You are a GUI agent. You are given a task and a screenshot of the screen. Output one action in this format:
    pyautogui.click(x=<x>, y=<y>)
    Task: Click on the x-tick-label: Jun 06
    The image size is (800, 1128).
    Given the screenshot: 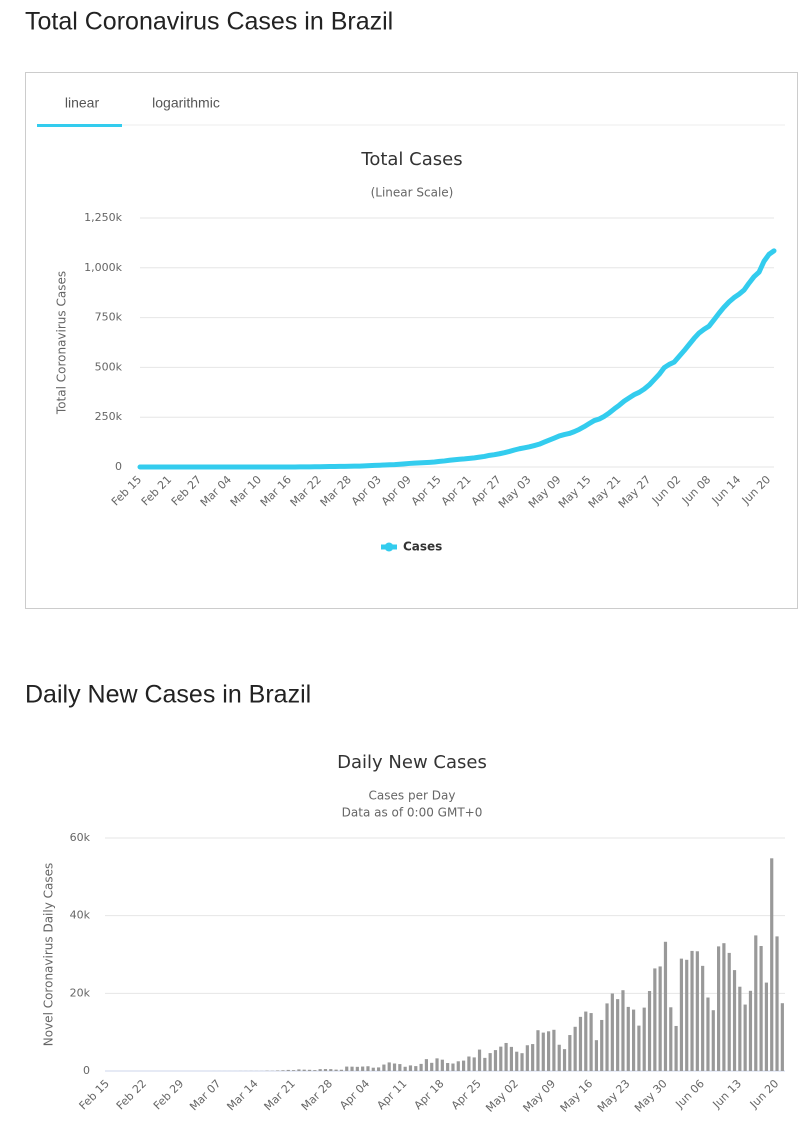 What is the action you would take?
    pyautogui.click(x=689, y=1094)
    